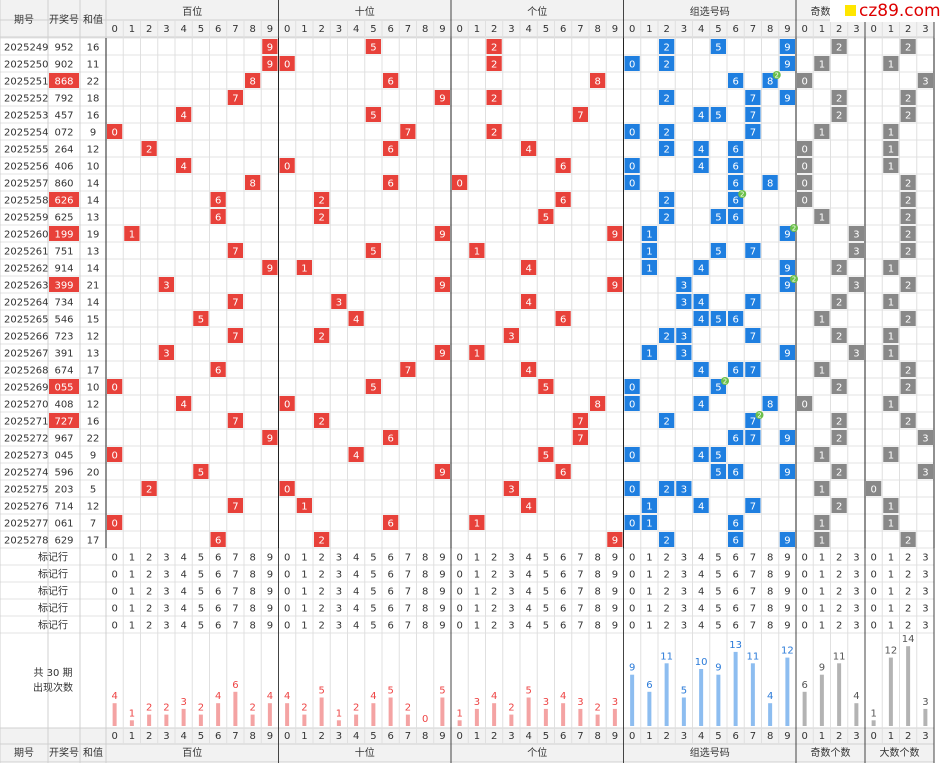 This screenshot has height=767, width=943. I want to click on repeat-badge, so click(725, 381).